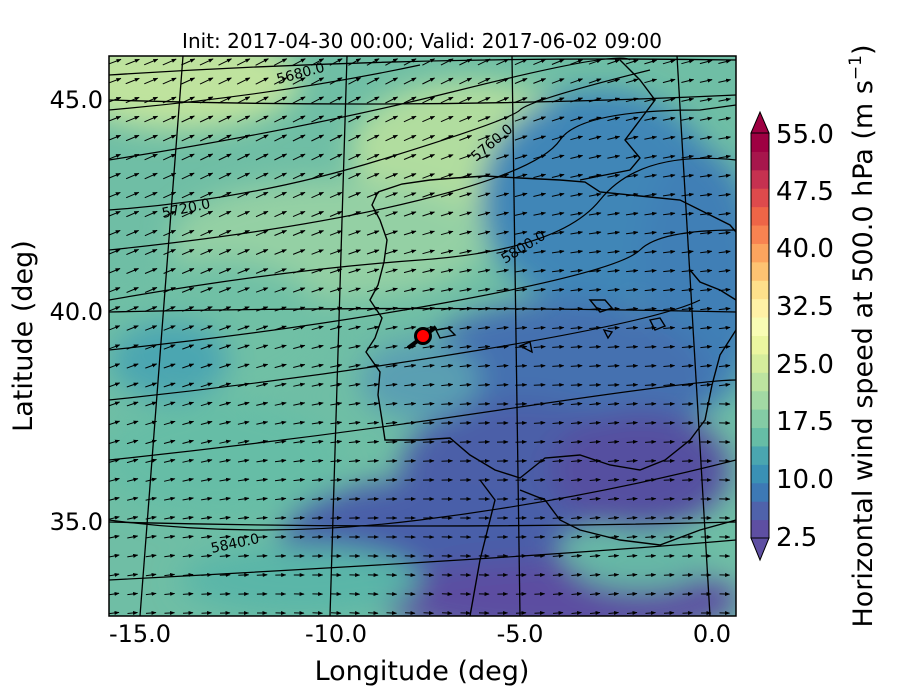  I want to click on colorbar-tick-label: 17.5, so click(805, 422).